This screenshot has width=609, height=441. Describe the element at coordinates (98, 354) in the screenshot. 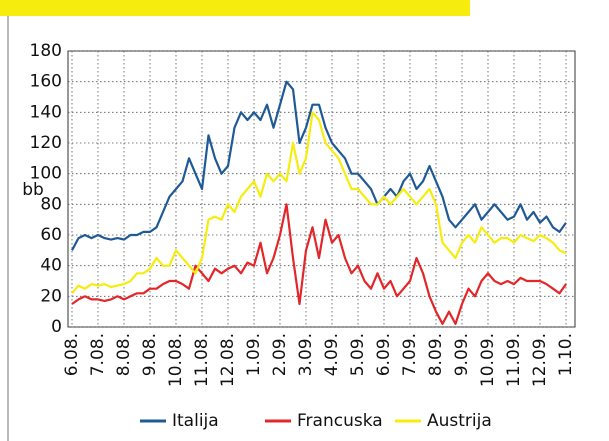

I see `x-tick-label: 7.08.` at that location.